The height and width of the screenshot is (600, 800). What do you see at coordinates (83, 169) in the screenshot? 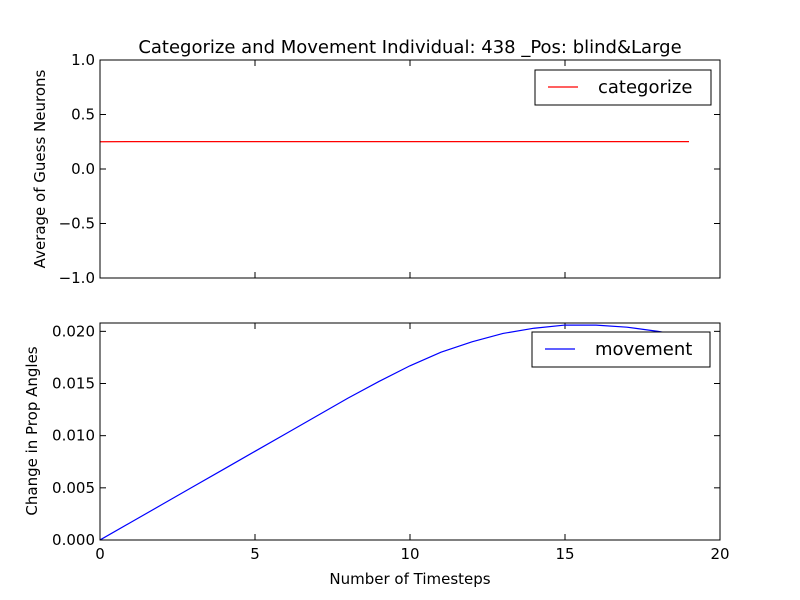
I see `top-ytick-label: 0.0` at bounding box center [83, 169].